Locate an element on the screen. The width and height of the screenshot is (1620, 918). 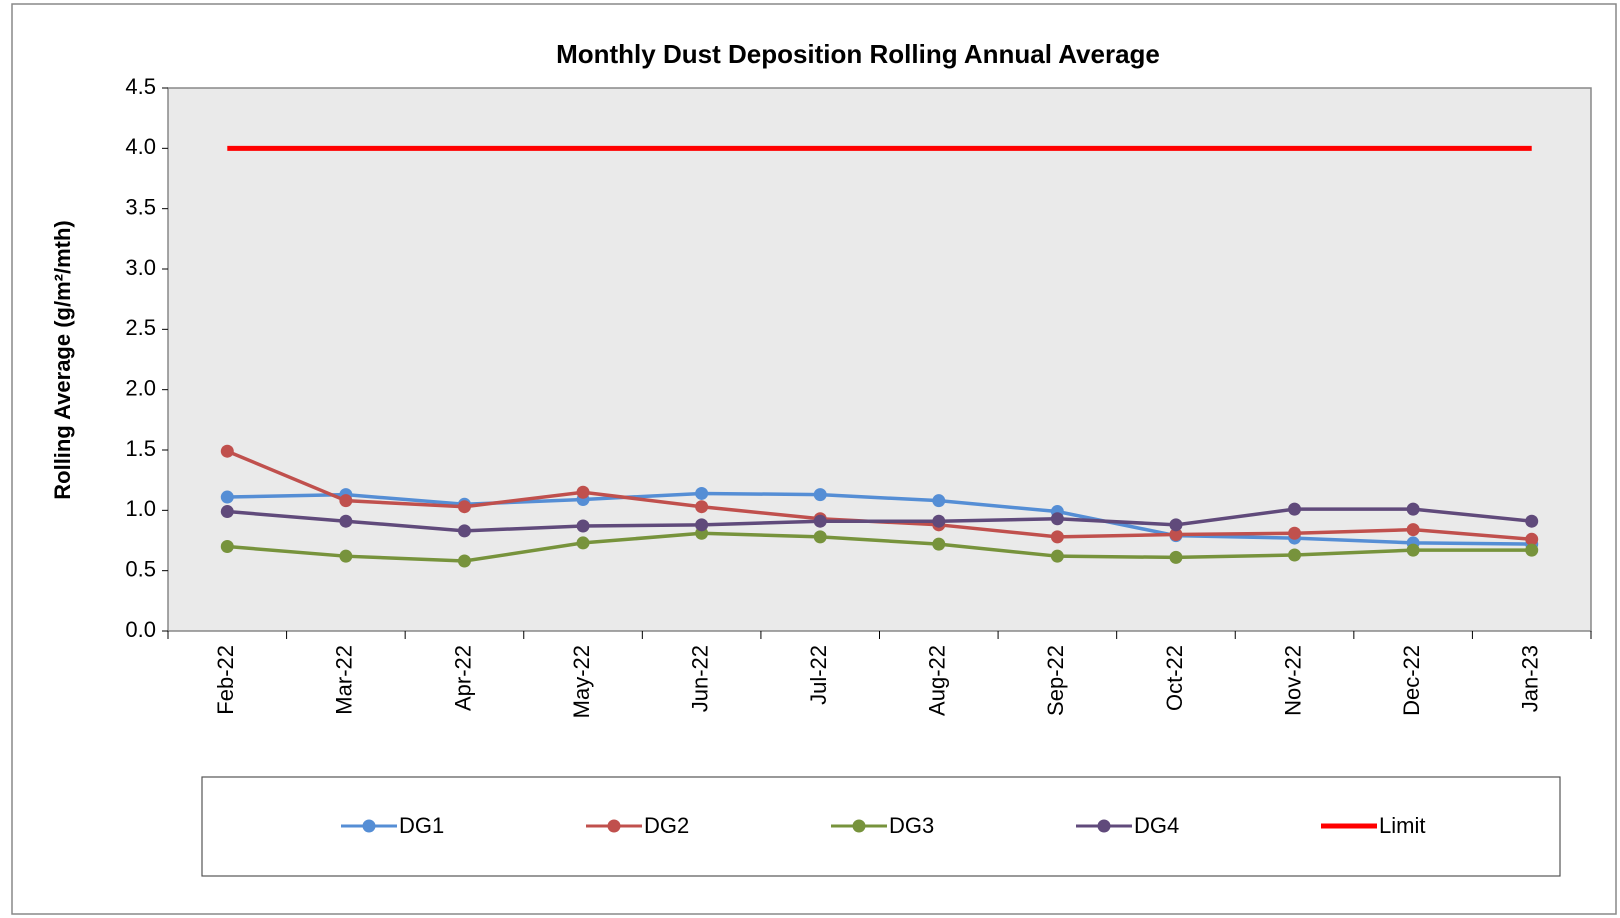
legend-label: DG3 is located at coordinates (911, 825).